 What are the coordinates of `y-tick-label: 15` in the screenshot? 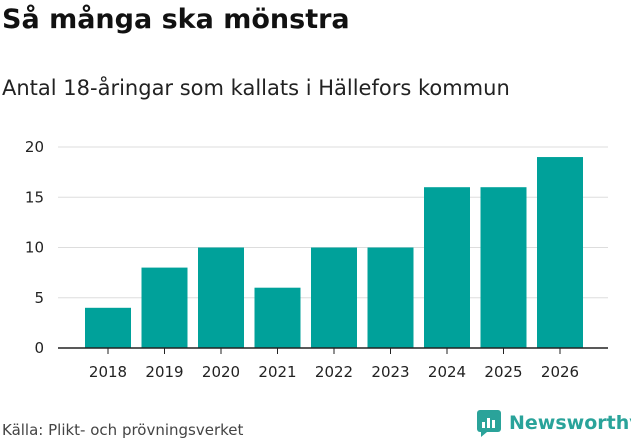 It's located at (34, 197).